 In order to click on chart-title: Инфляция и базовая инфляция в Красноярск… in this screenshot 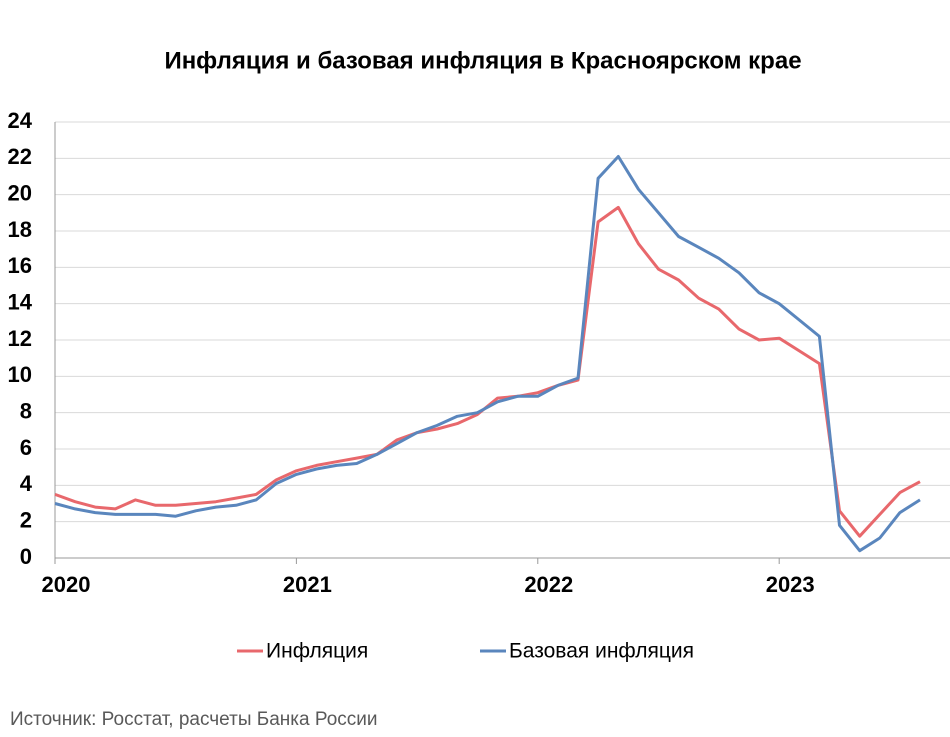, I will do `click(482, 60)`.